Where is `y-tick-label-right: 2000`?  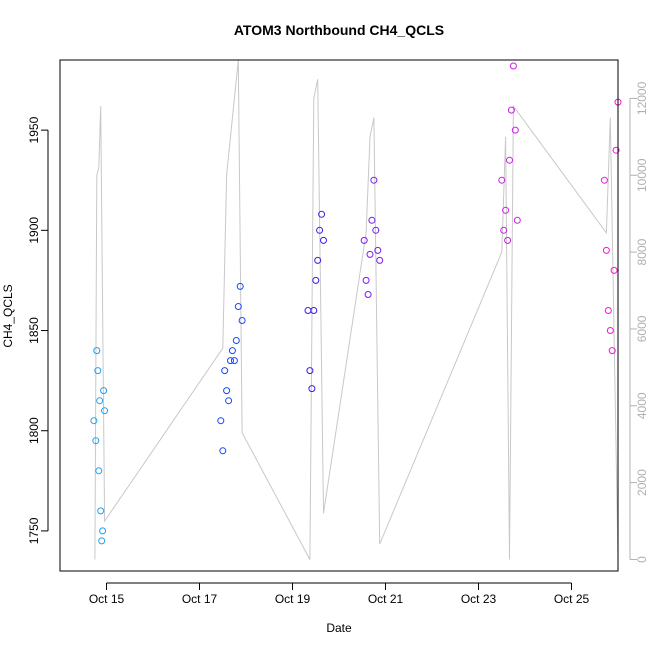
y-tick-label-right: 2000 is located at coordinates (642, 482).